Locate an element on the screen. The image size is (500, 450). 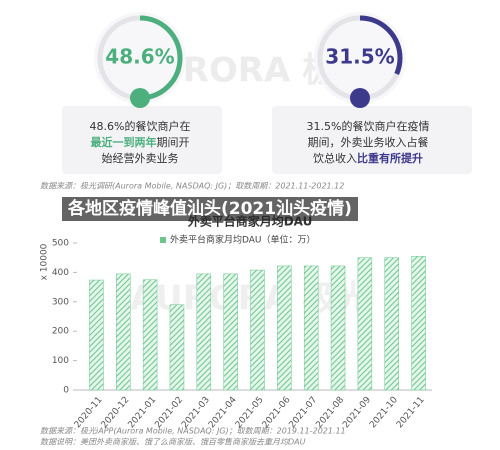
overlay-title: 各地区疫情峰值汕头(2021汕头疫情) is located at coordinates (248, 209).